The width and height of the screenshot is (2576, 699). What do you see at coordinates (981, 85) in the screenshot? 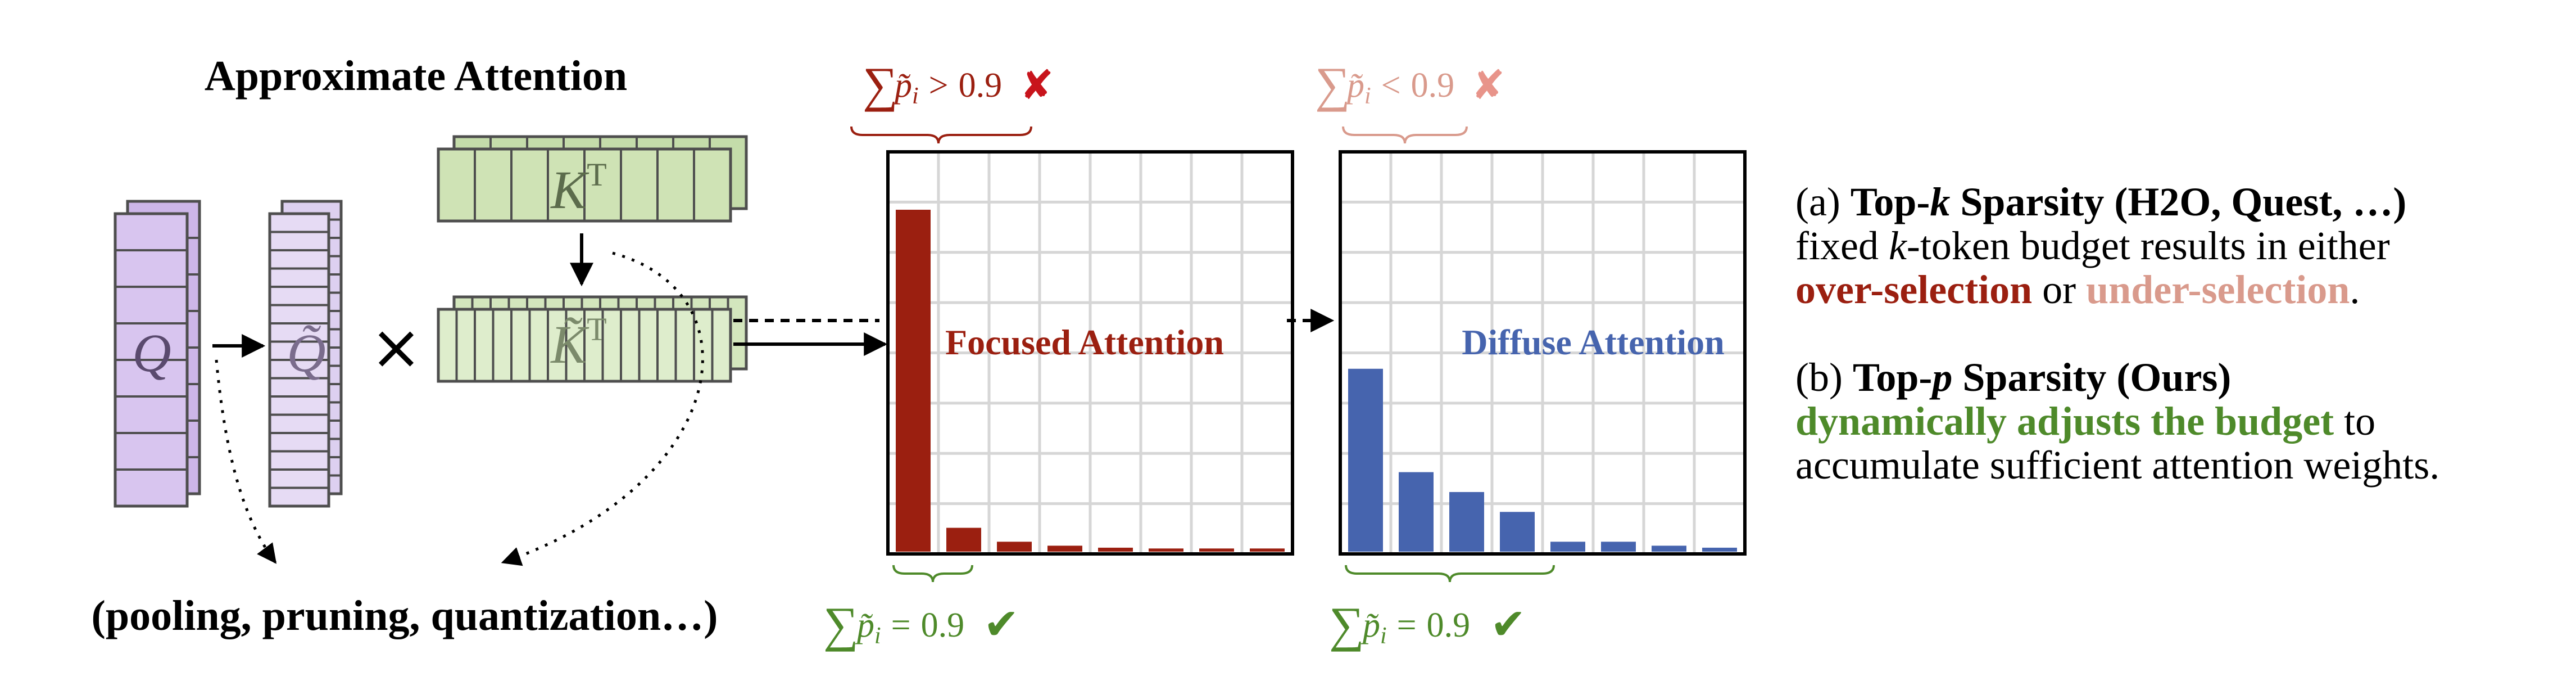
I see `focused-top-val: 0.9` at bounding box center [981, 85].